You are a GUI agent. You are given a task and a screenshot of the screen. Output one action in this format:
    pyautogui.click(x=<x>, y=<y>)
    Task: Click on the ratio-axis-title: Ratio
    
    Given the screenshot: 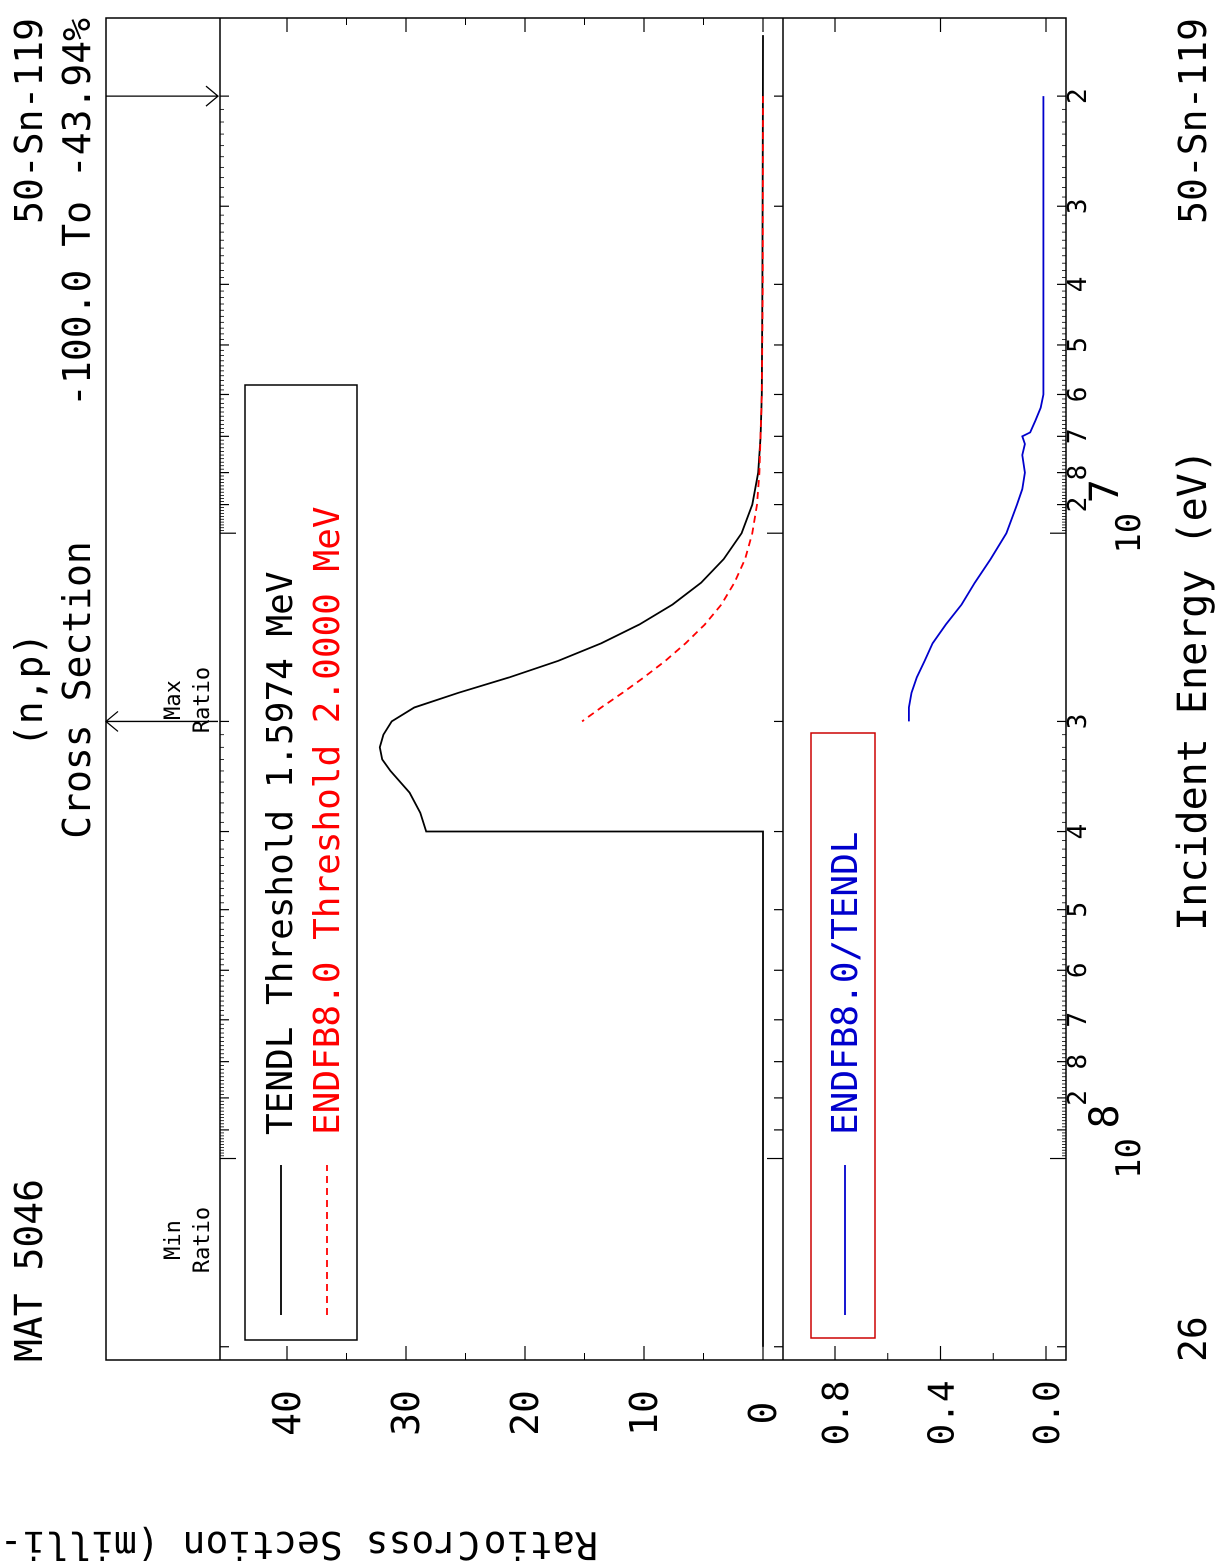 What is the action you would take?
    pyautogui.click(x=541, y=1543)
    